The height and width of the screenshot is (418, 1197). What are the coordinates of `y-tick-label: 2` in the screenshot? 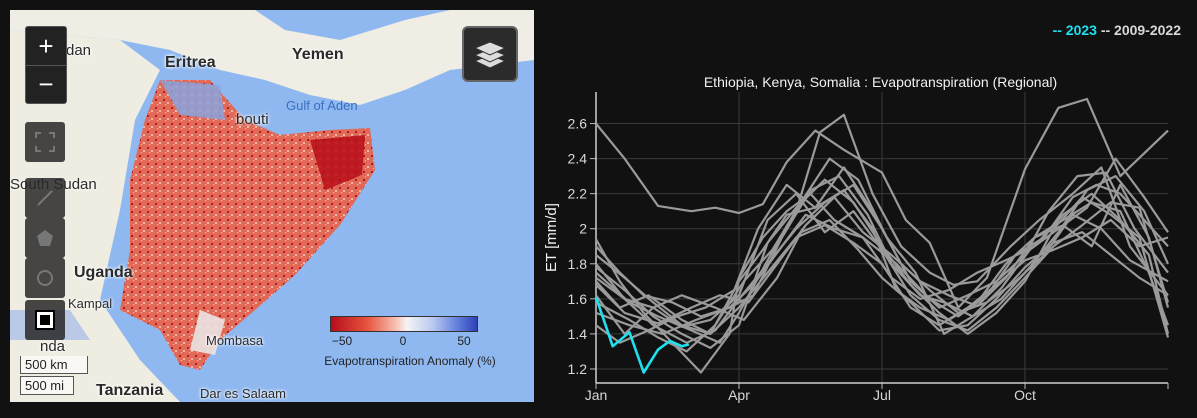 It's located at (583, 229).